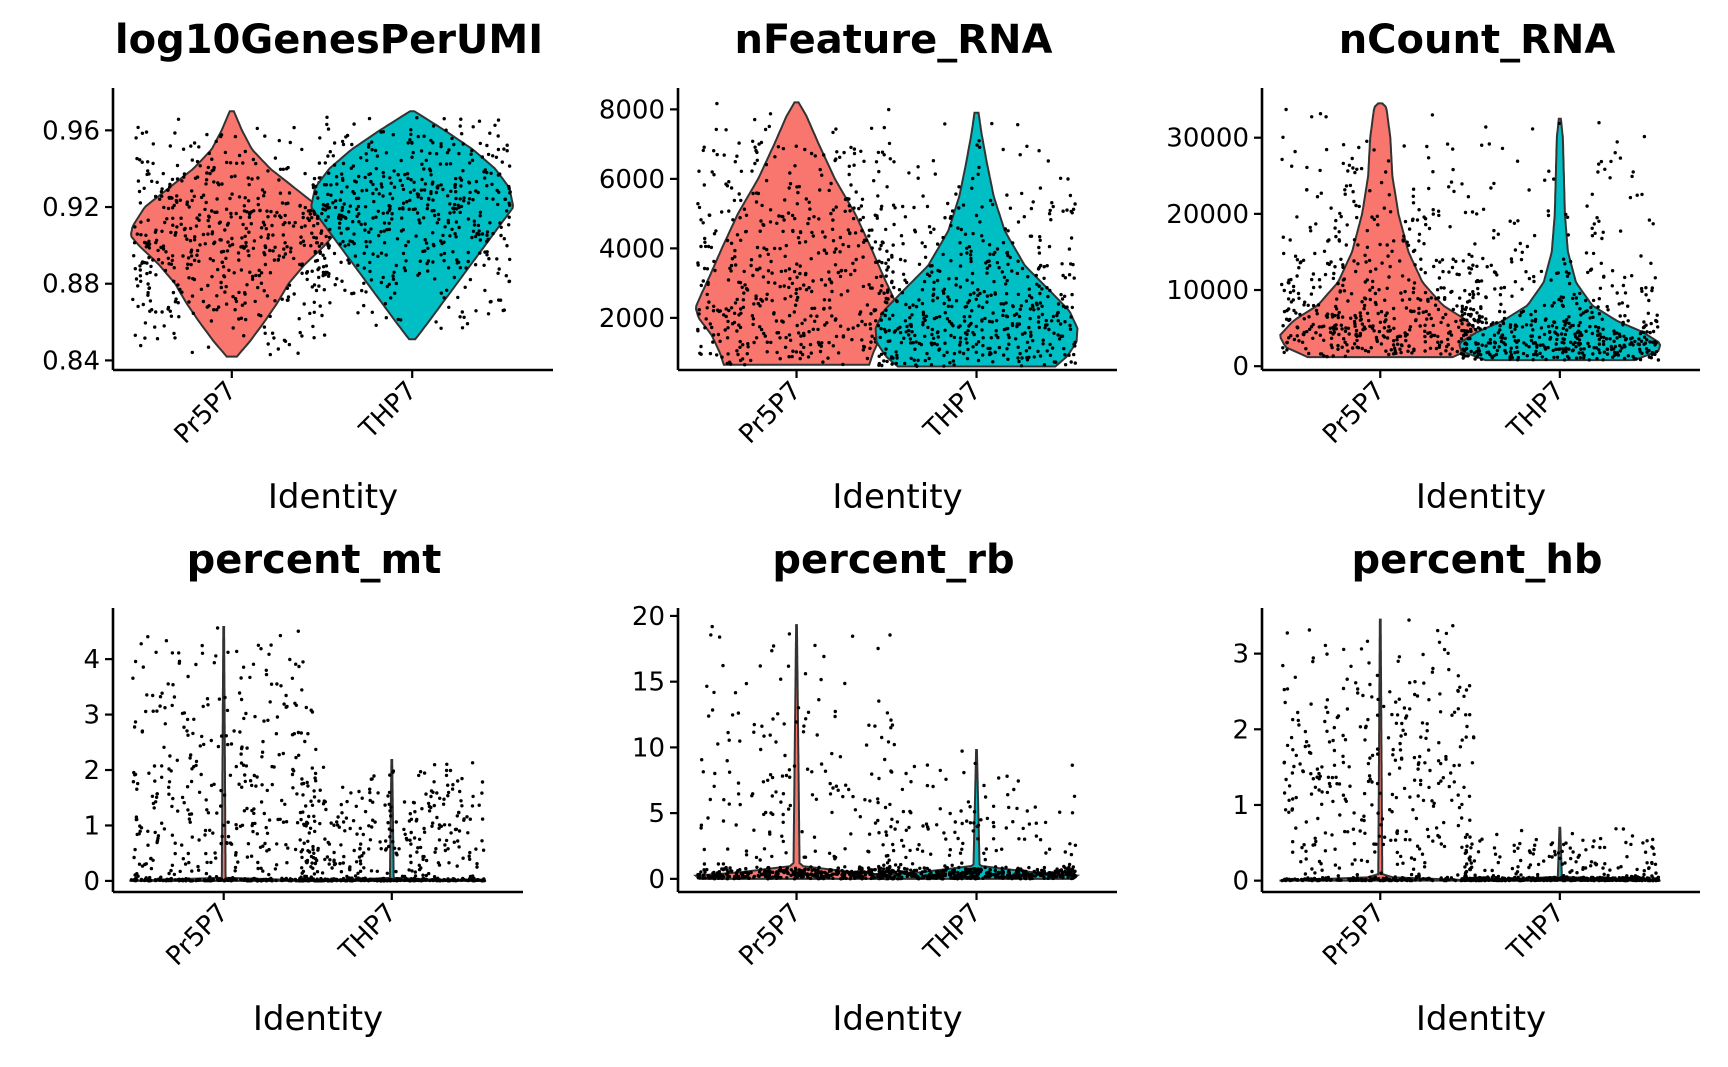 The width and height of the screenshot is (1728, 1067). I want to click on y-tick-label: 2, so click(91, 771).